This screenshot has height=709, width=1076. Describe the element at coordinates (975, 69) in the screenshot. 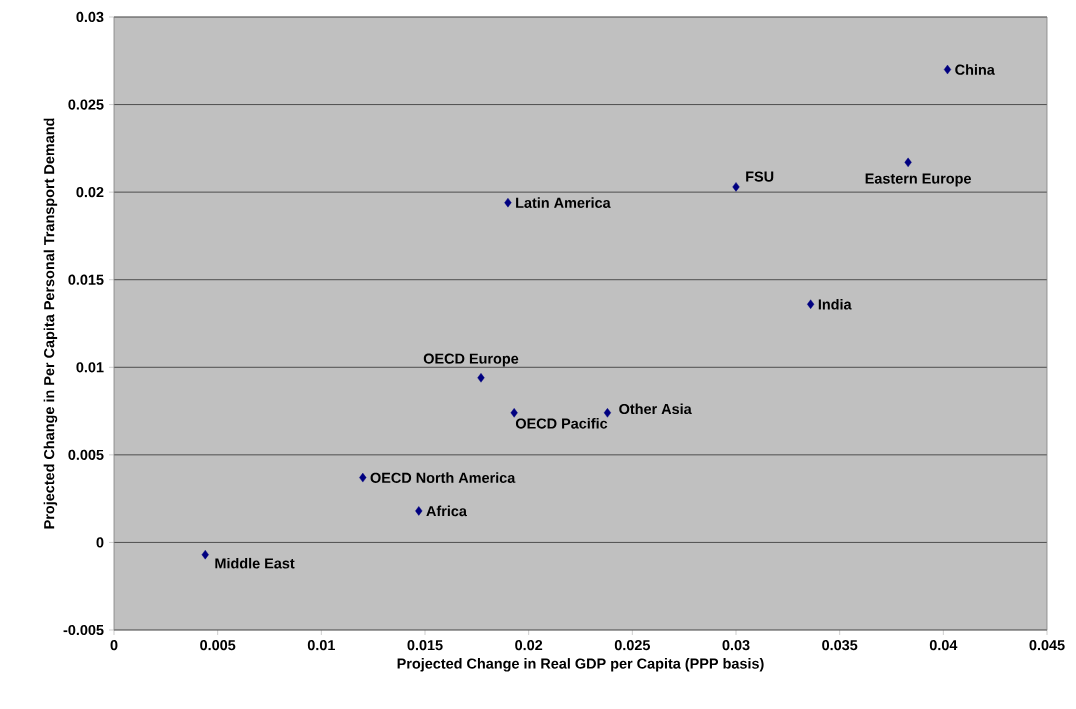

I see `annotation: China` at that location.